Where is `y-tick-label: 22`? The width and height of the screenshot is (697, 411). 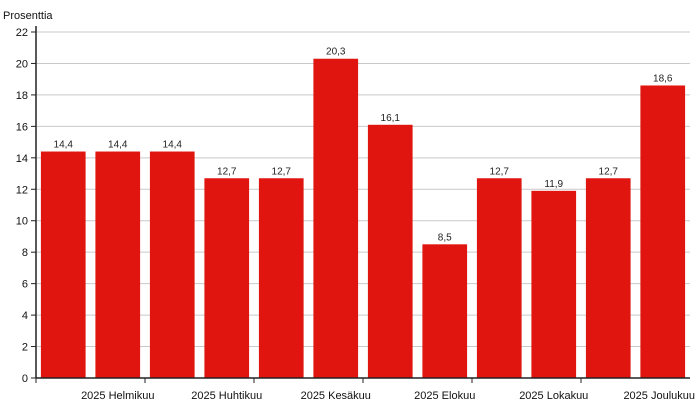
y-tick-label: 22 is located at coordinates (22, 33).